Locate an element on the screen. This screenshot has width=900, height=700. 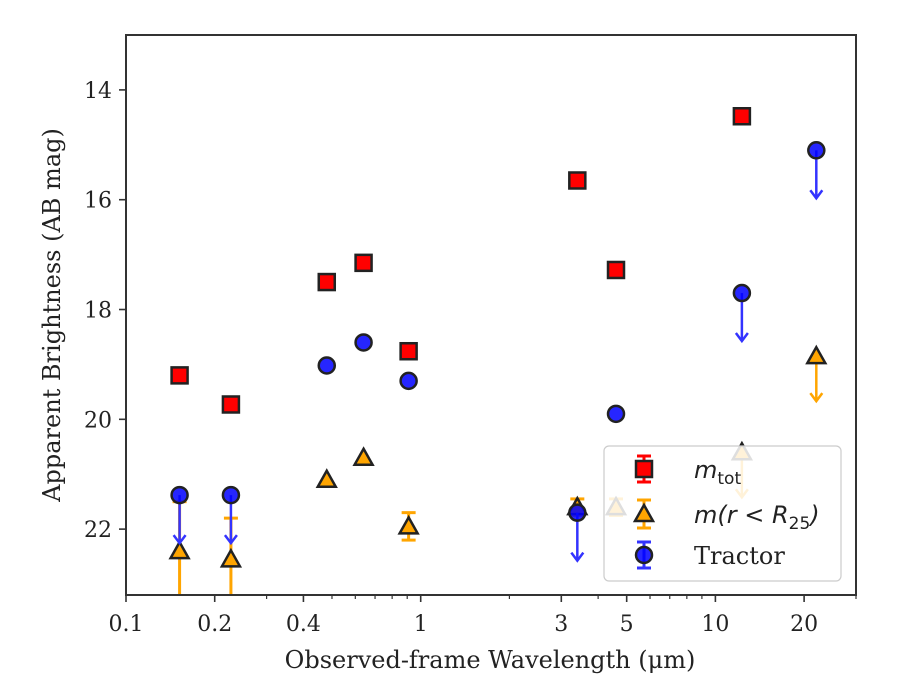
y-tick-label-1: 16 is located at coordinates (98, 201).